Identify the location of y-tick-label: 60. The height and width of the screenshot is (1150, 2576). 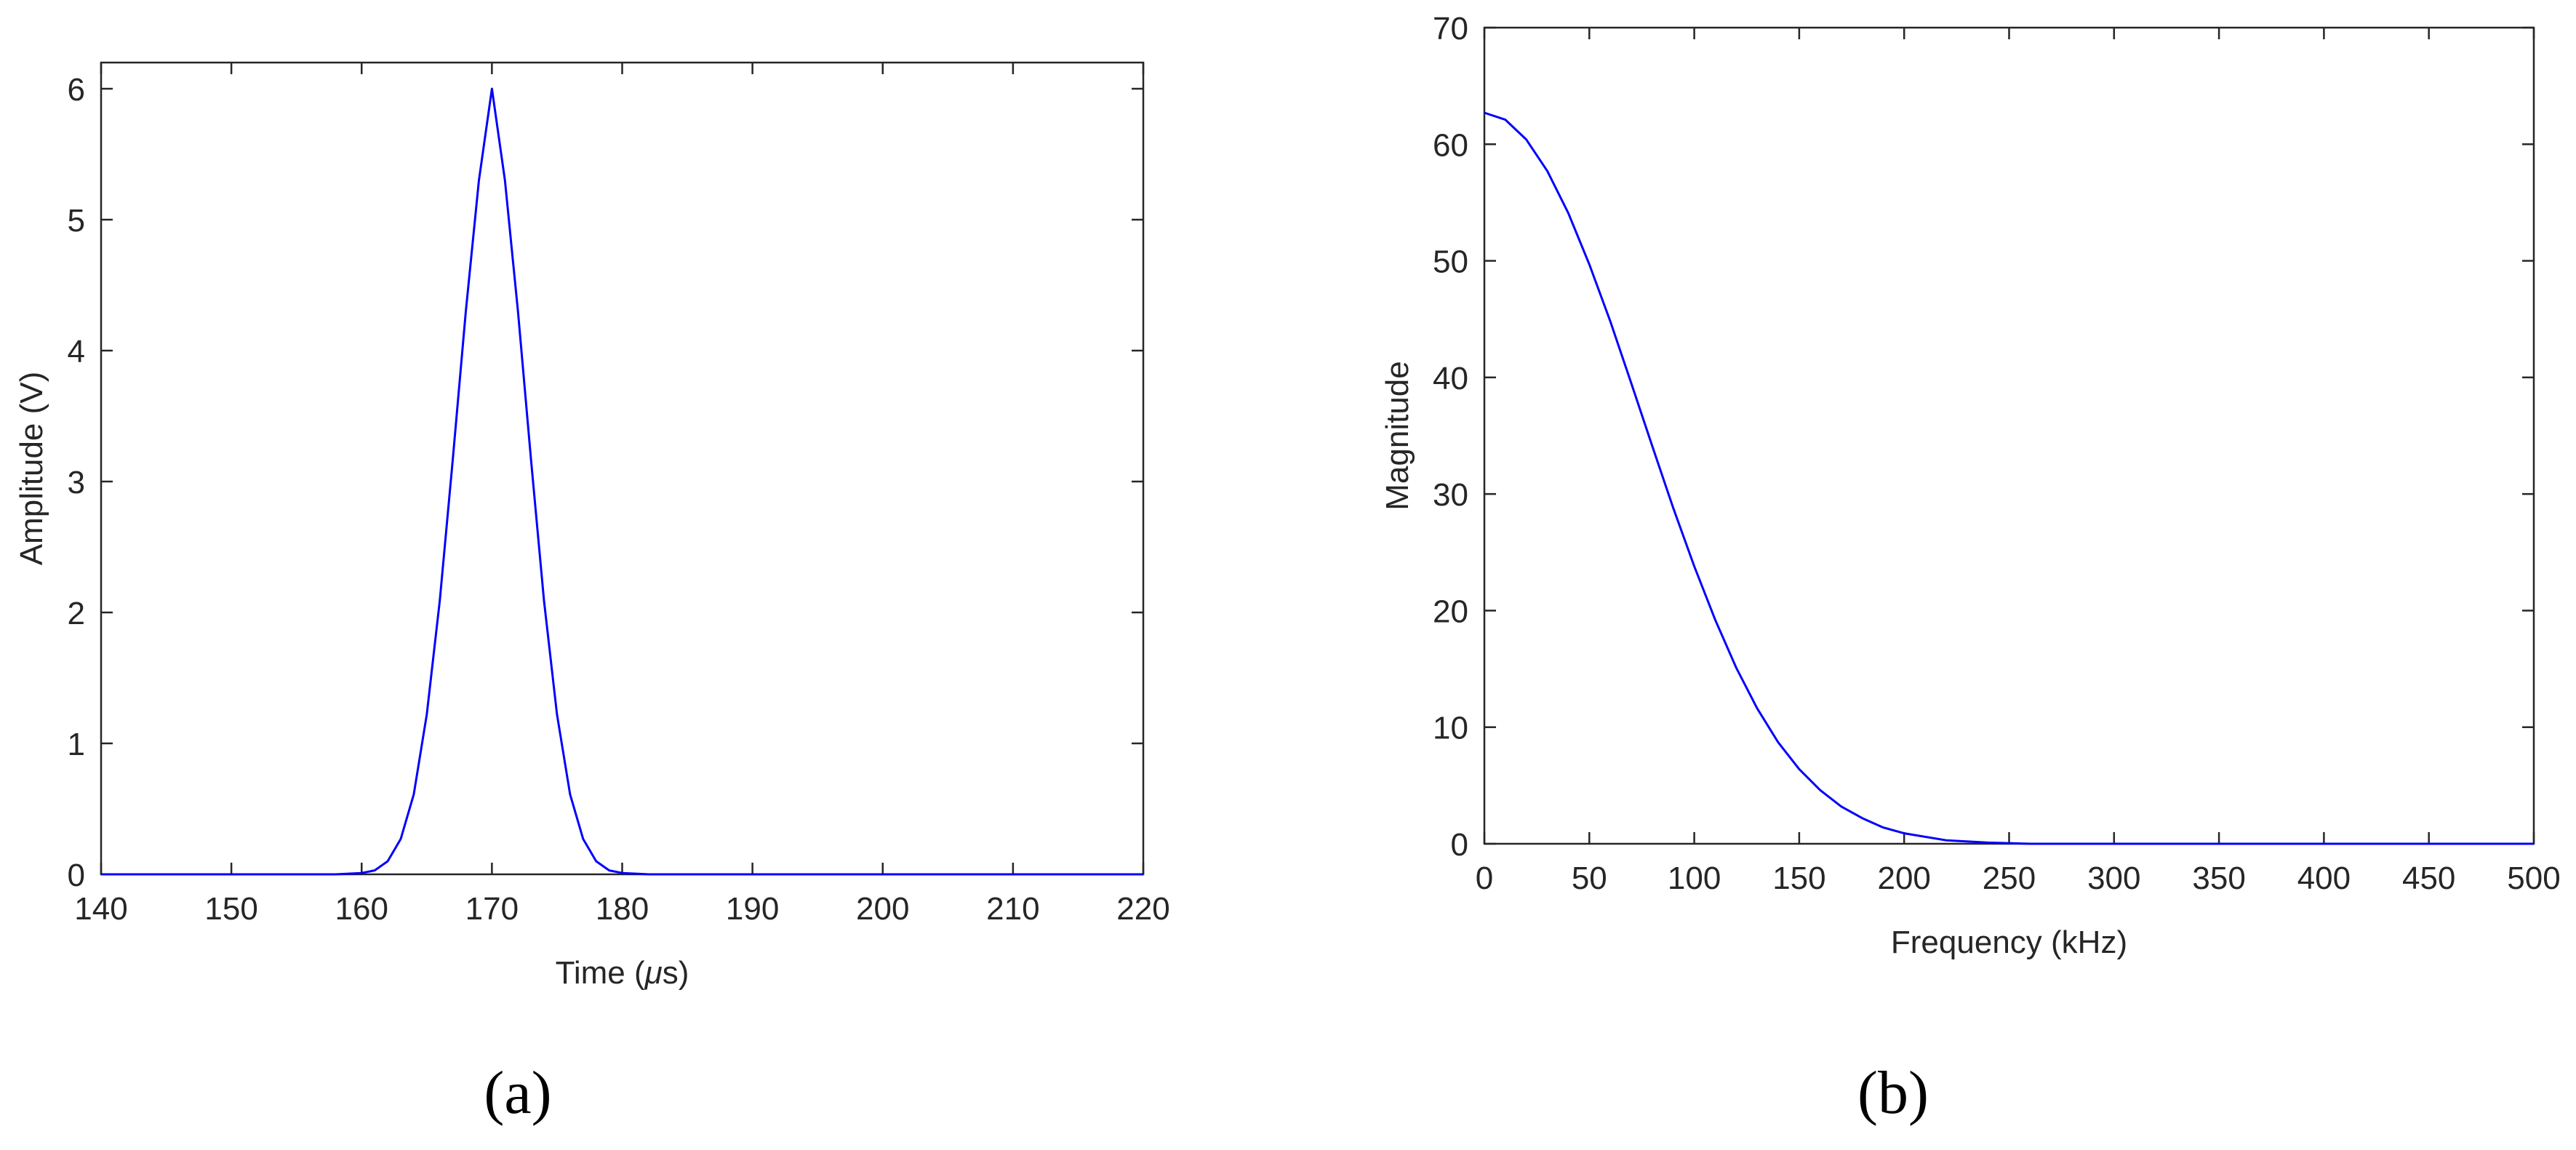
(1450, 145).